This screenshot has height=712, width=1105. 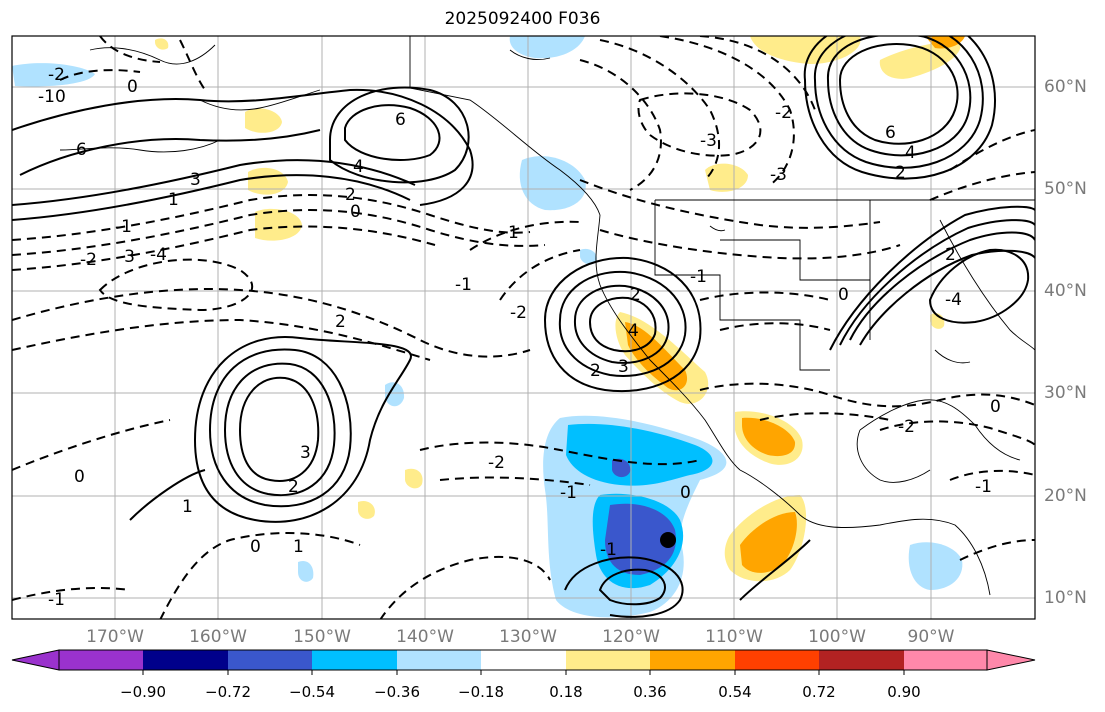 What do you see at coordinates (735, 692) in the screenshot?
I see `colorbar-tick-label: 0.54` at bounding box center [735, 692].